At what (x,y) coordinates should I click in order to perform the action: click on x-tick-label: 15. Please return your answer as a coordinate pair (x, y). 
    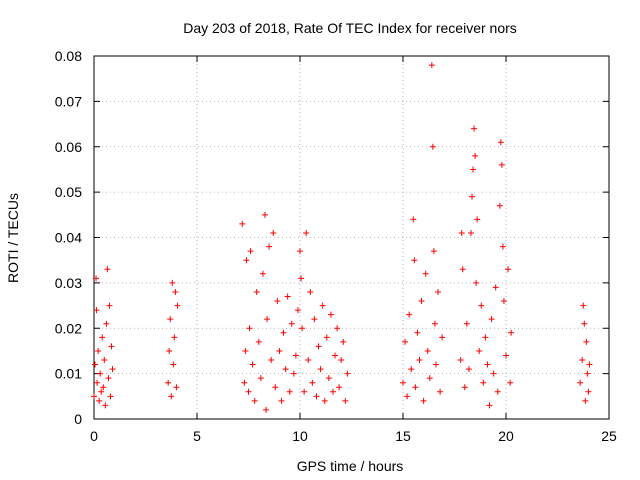
    Looking at the image, I should click on (403, 436).